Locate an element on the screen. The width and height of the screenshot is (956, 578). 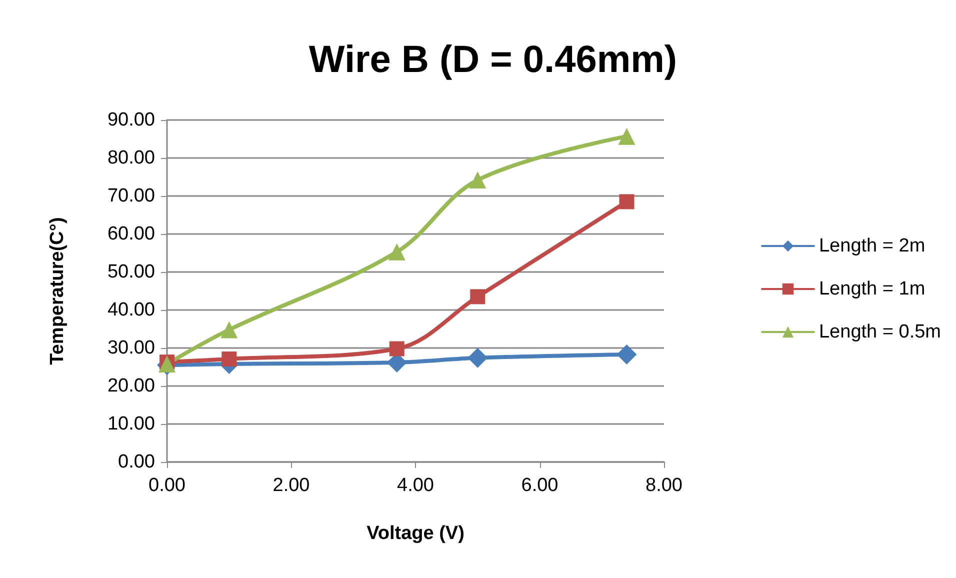
legend-label: Length = 0.5m is located at coordinates (880, 332).